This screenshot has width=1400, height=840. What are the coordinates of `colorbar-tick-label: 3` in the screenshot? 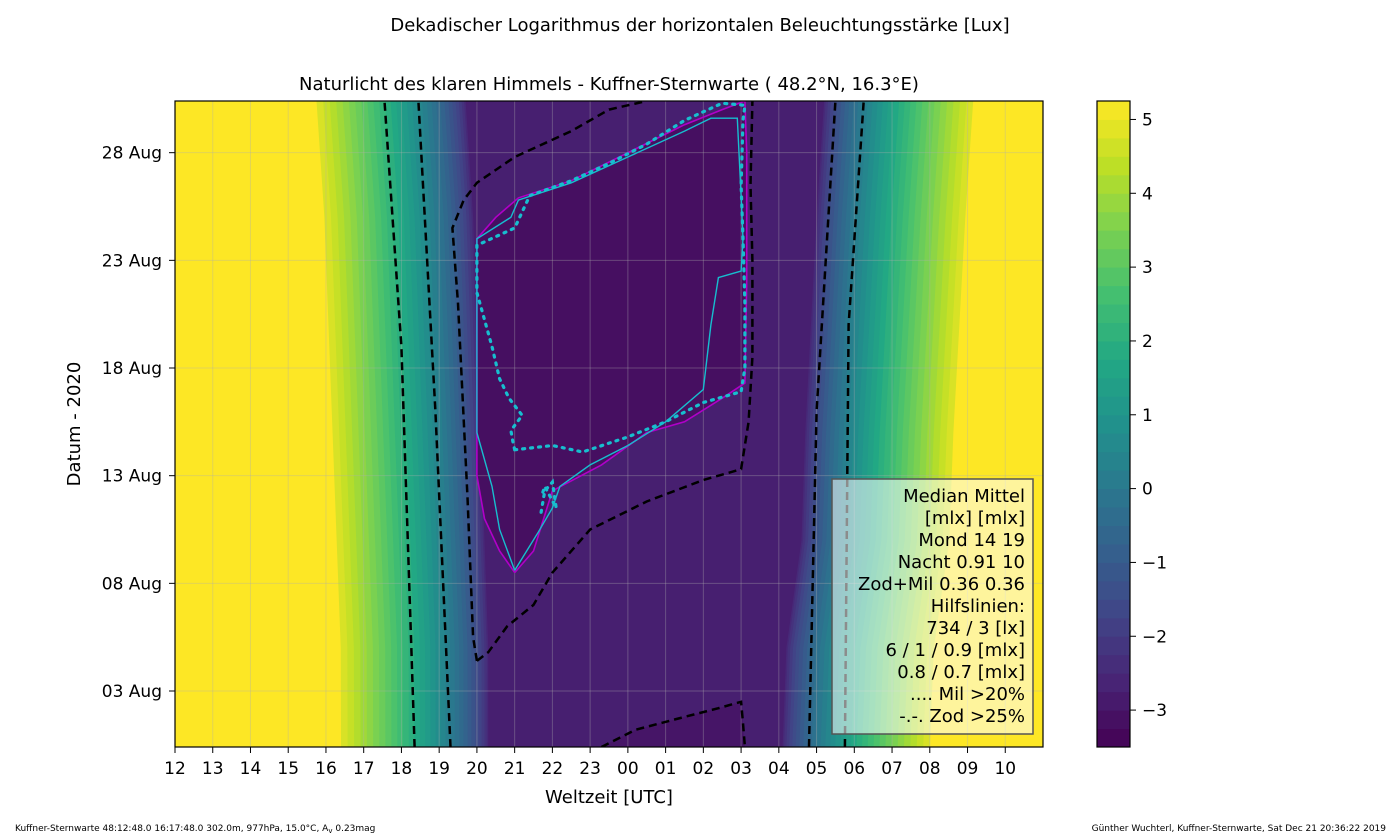 It's located at (1147, 268).